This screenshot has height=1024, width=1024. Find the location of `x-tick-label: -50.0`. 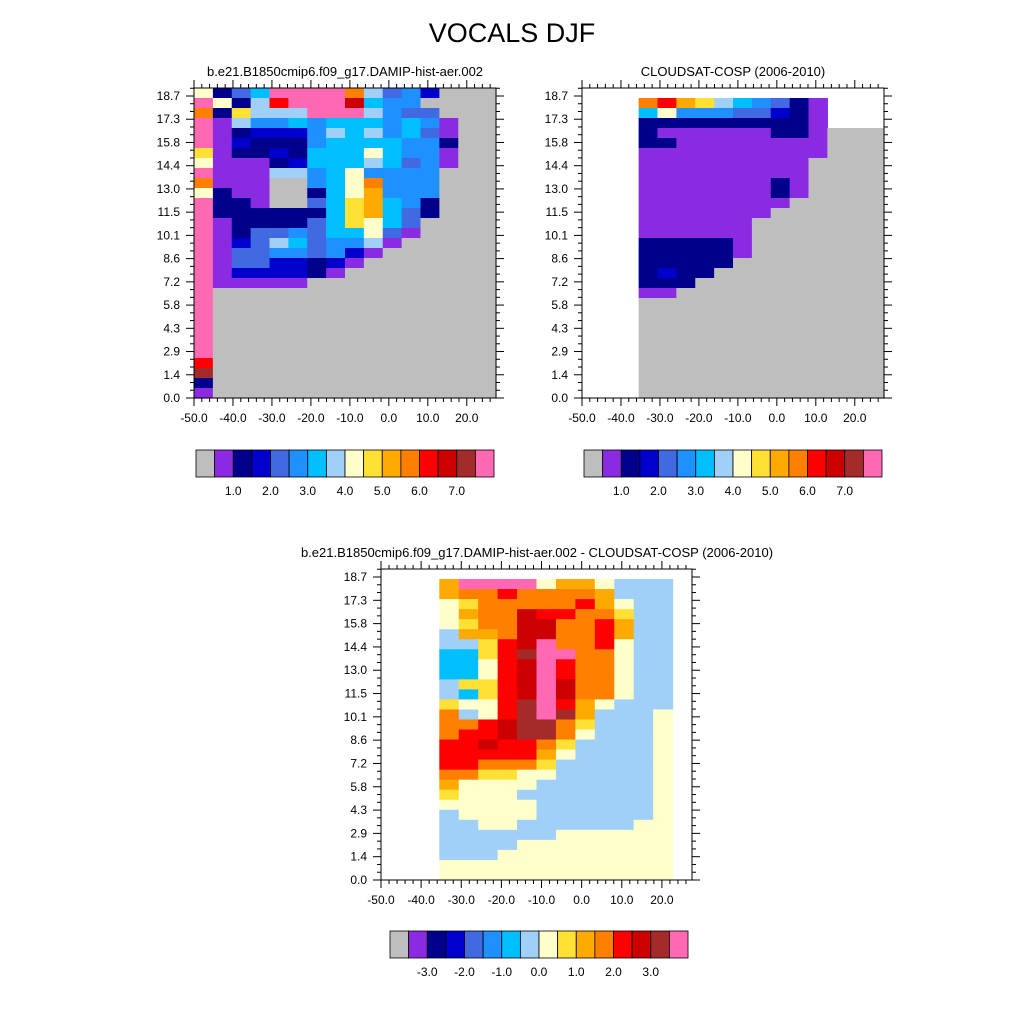

x-tick-label: -50.0 is located at coordinates (381, 900).